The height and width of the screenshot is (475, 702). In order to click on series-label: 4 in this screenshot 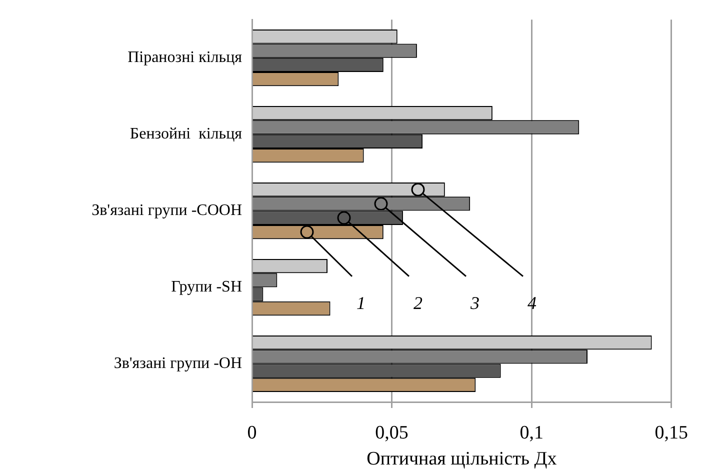, I will do `click(532, 303)`.